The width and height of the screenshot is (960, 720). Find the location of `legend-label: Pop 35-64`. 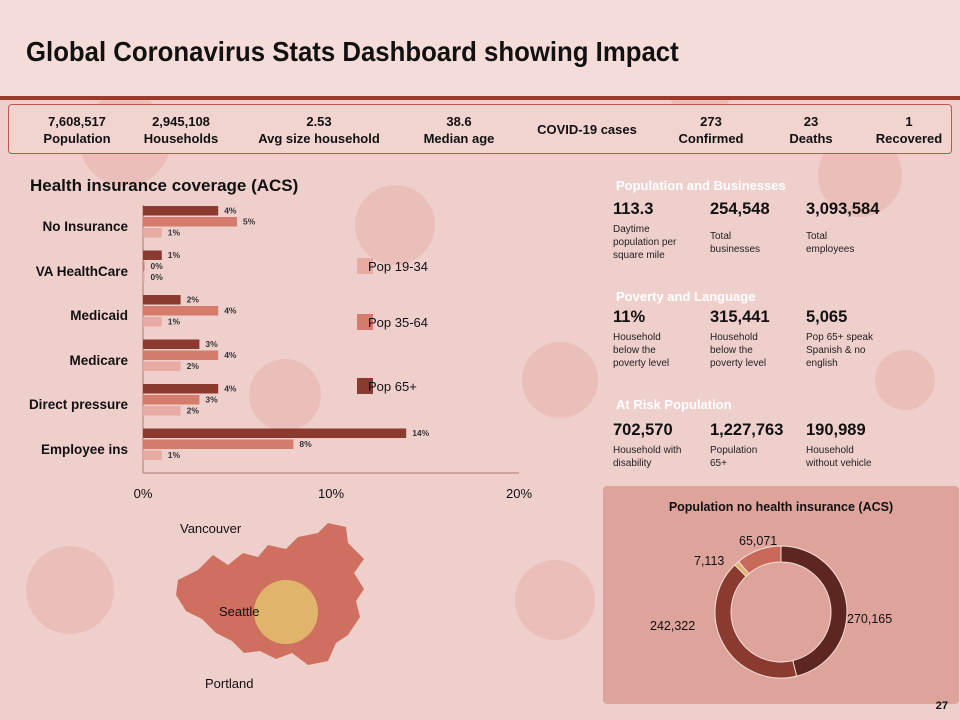

legend-label: Pop 35-64 is located at coordinates (398, 322).